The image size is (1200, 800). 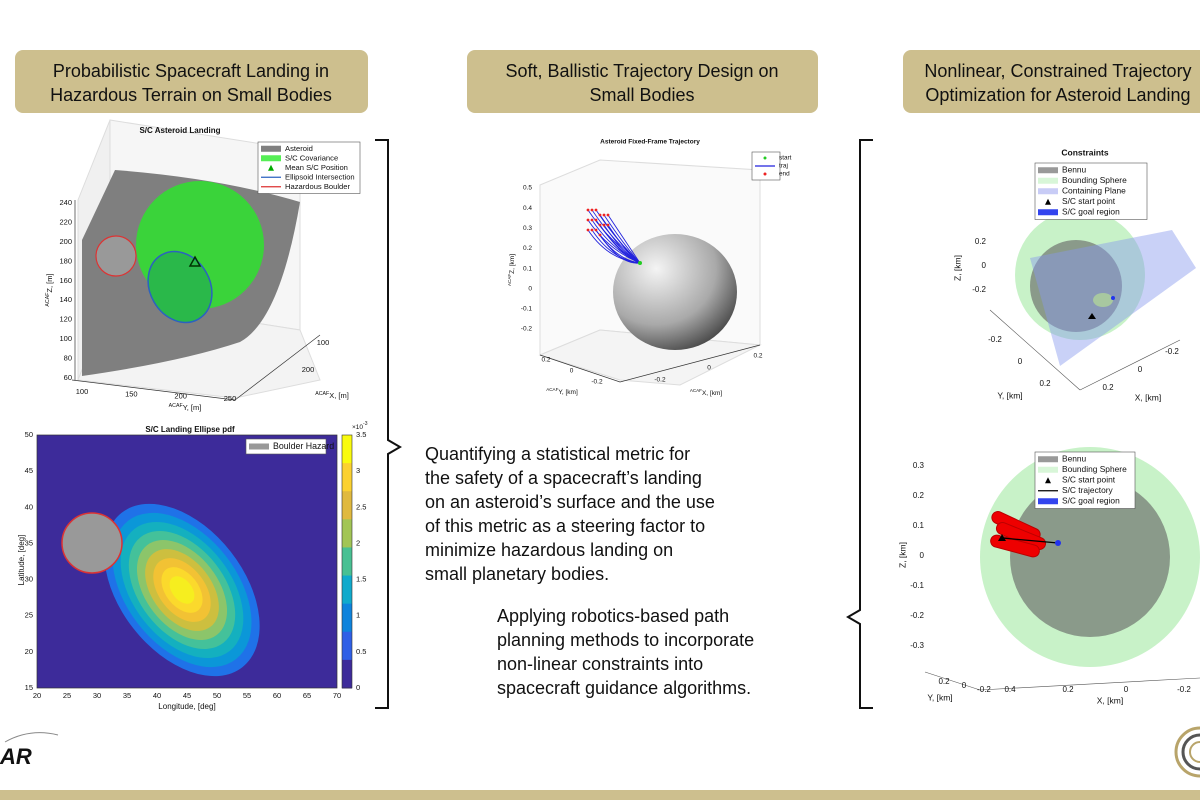 What do you see at coordinates (299, 148) in the screenshot?
I see `legend-label: Asteroid` at bounding box center [299, 148].